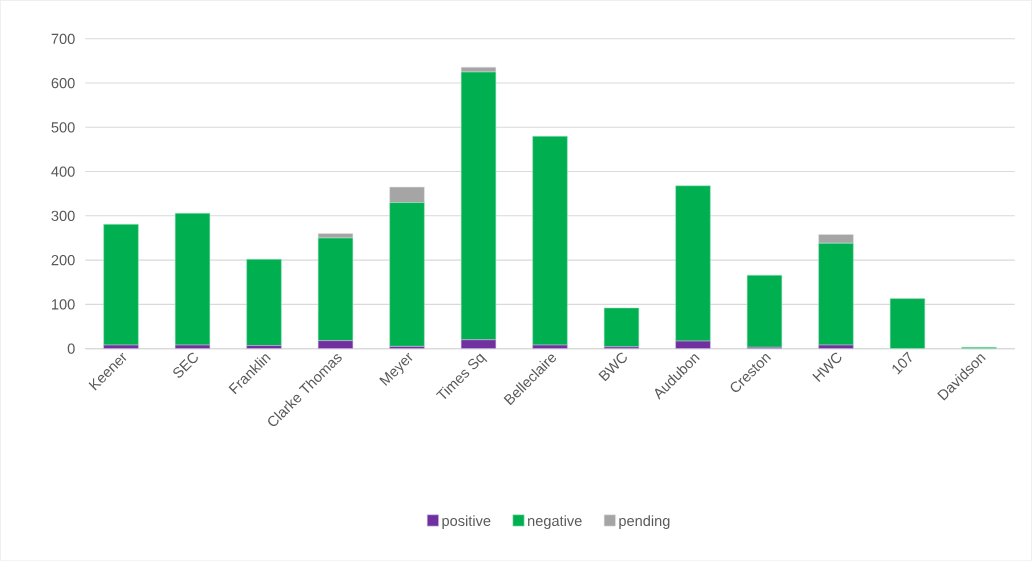 Image resolution: width=1032 pixels, height=561 pixels. Describe the element at coordinates (63, 215) in the screenshot. I see `y-tick-label: 300` at that location.